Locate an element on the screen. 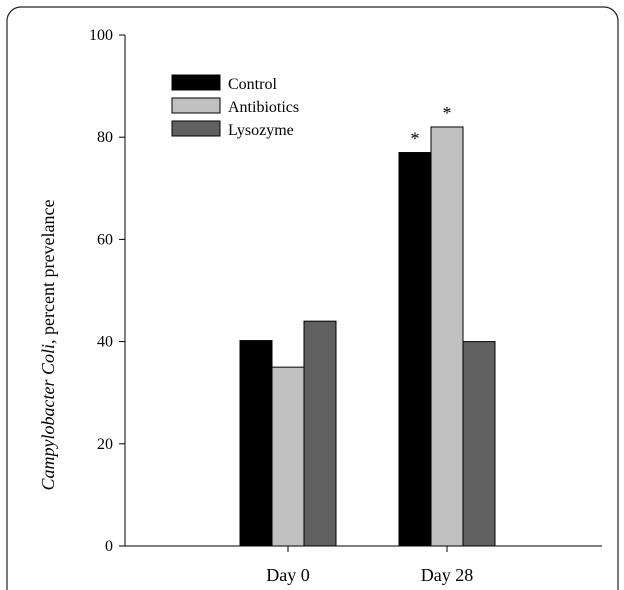 The width and height of the screenshot is (624, 590). y-tick-label: 60 is located at coordinates (105, 239).